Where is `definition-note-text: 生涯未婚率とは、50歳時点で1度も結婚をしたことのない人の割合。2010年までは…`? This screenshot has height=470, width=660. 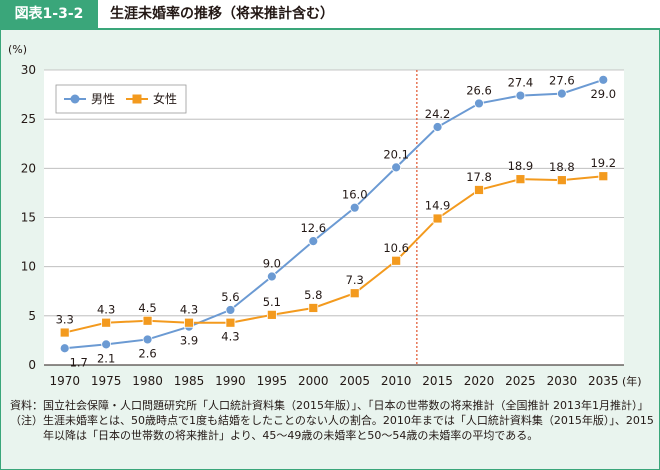 definition-note-text: 生涯未婚率とは、50歳時点で1度も結婚をしたことのない人の割合。2010年までは… is located at coordinates (348, 428).